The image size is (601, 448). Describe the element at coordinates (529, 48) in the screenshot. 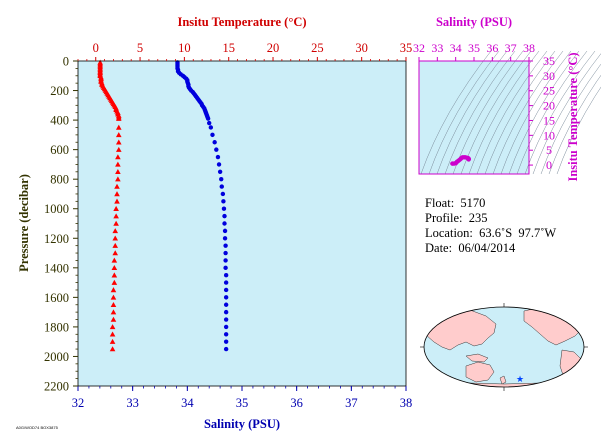

I see `ts-salinity-tick-label: 38` at that location.